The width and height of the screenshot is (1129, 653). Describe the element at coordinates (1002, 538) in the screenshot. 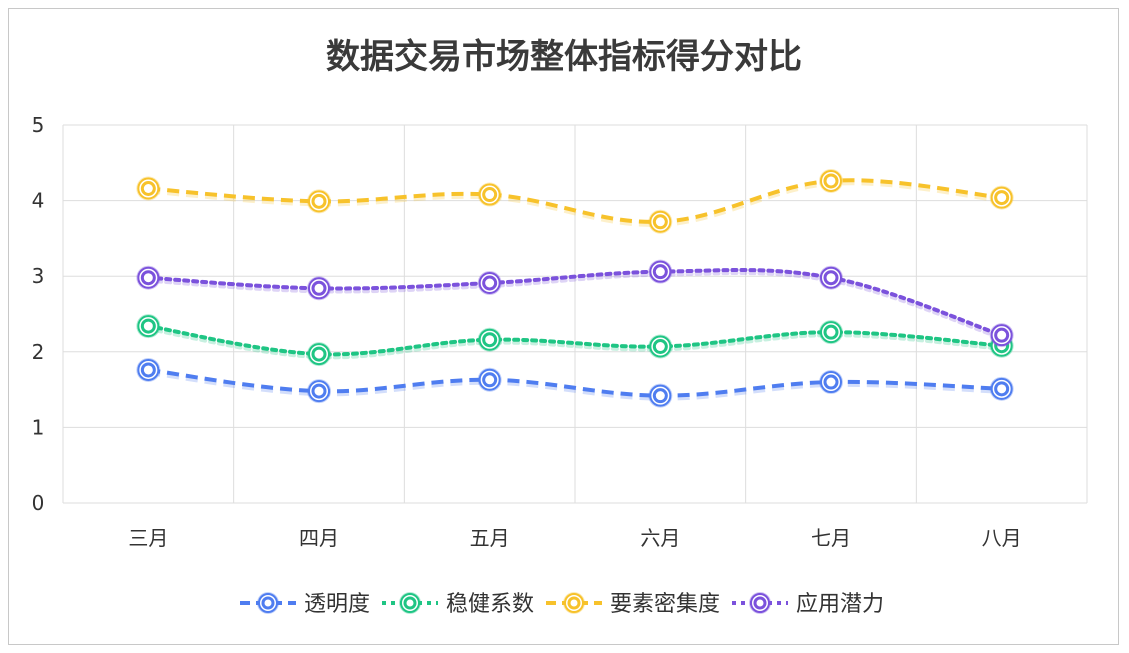

I see `x-tick-label: 八月` at that location.